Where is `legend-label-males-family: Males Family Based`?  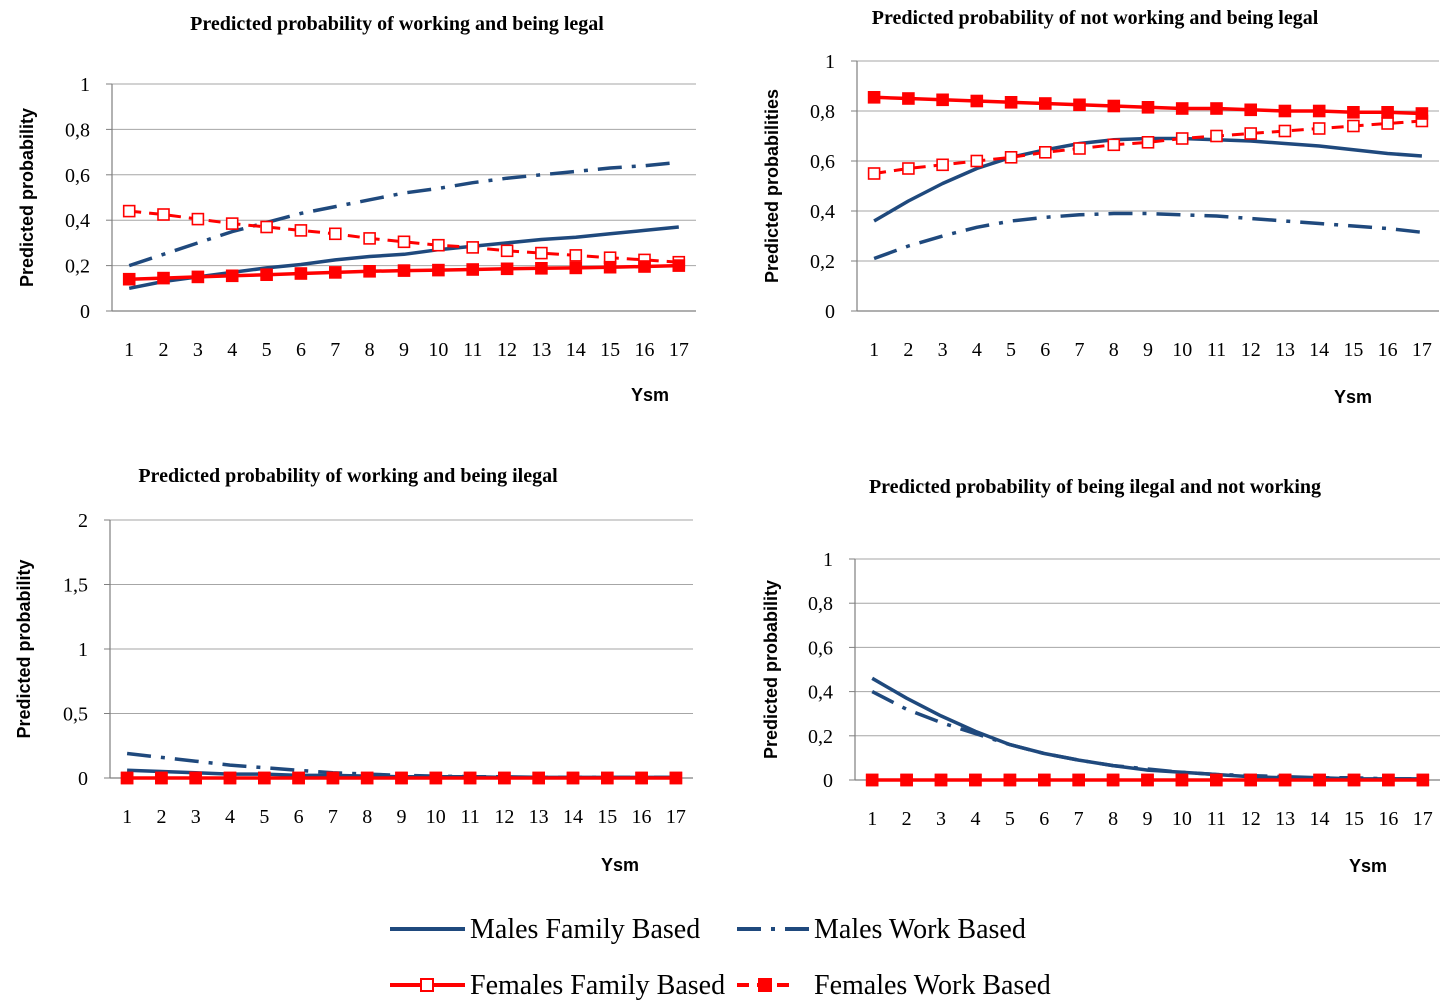 legend-label-males-family: Males Family Based is located at coordinates (585, 929).